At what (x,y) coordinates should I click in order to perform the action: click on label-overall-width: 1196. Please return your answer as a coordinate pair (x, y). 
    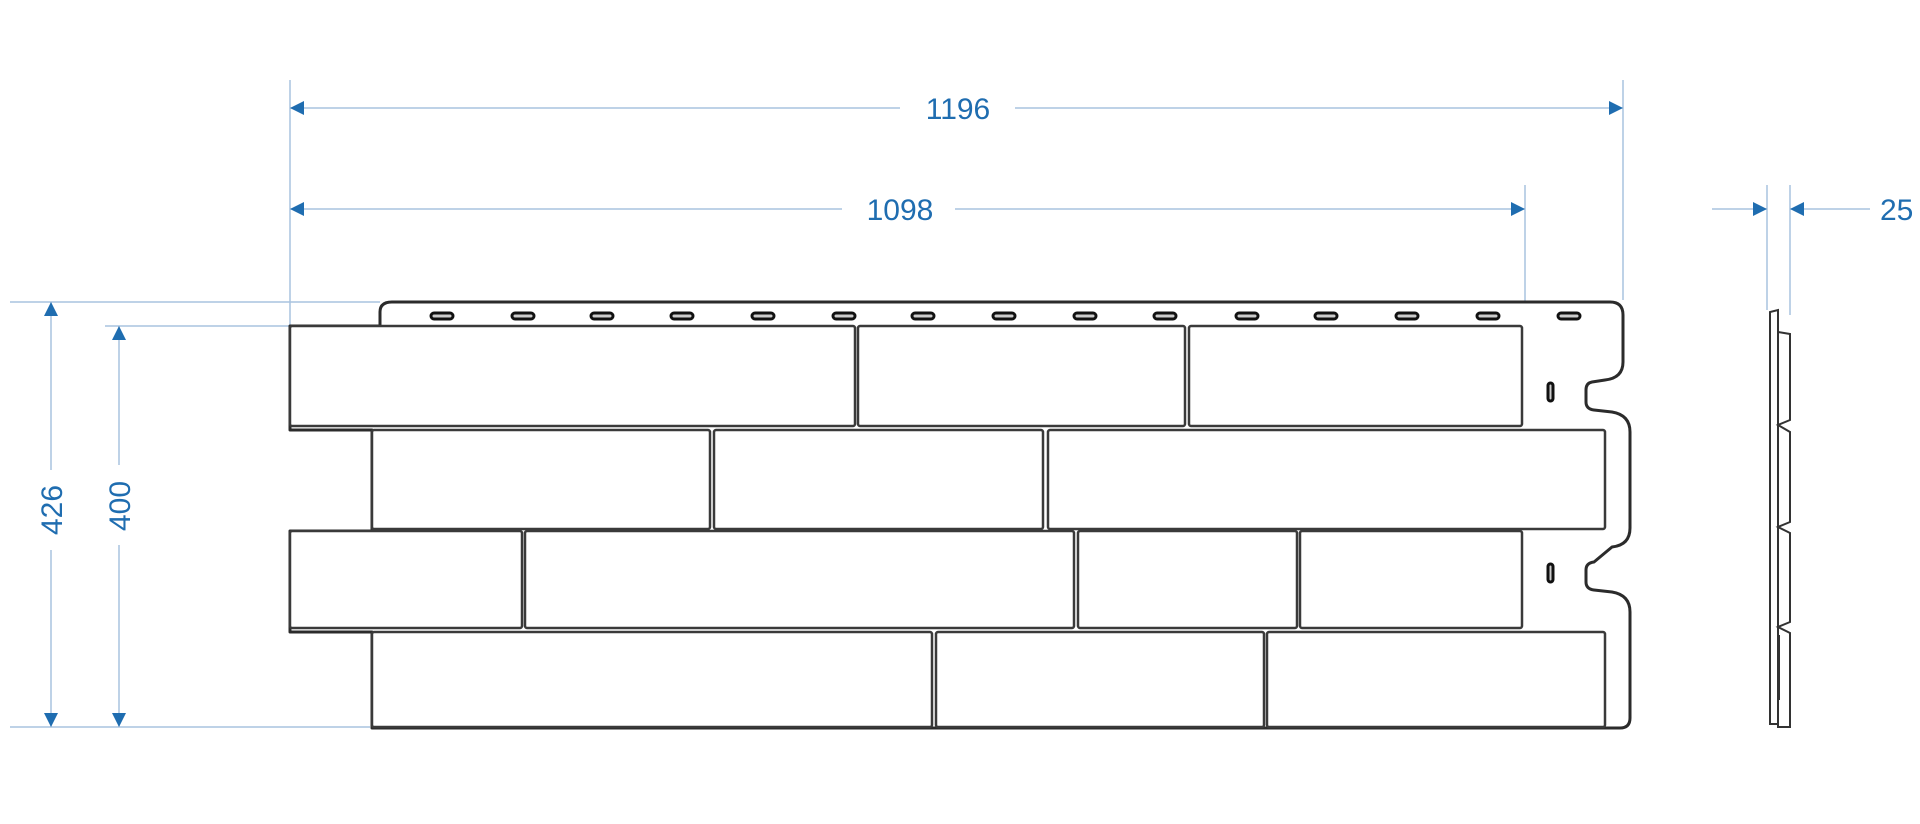
    Looking at the image, I should click on (958, 109).